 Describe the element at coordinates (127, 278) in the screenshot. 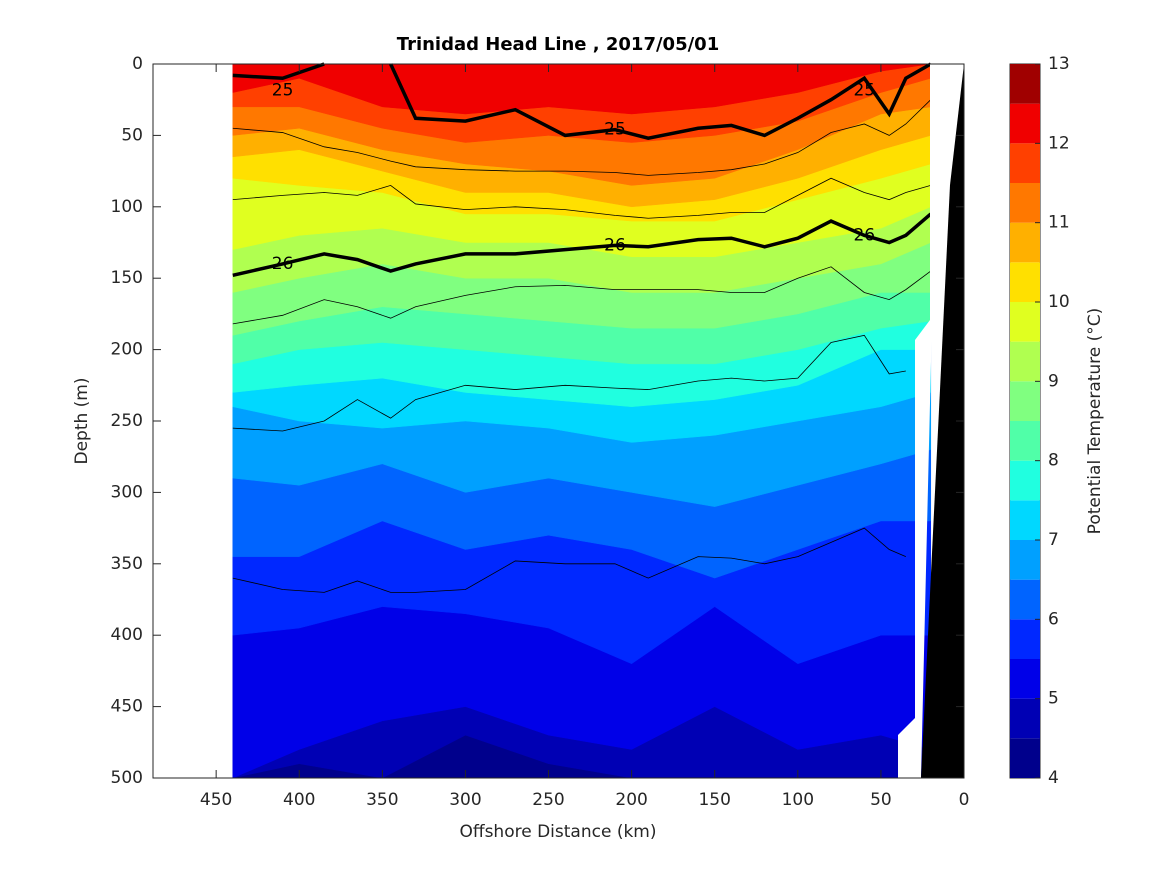

I see `y-tick-label: 150` at that location.